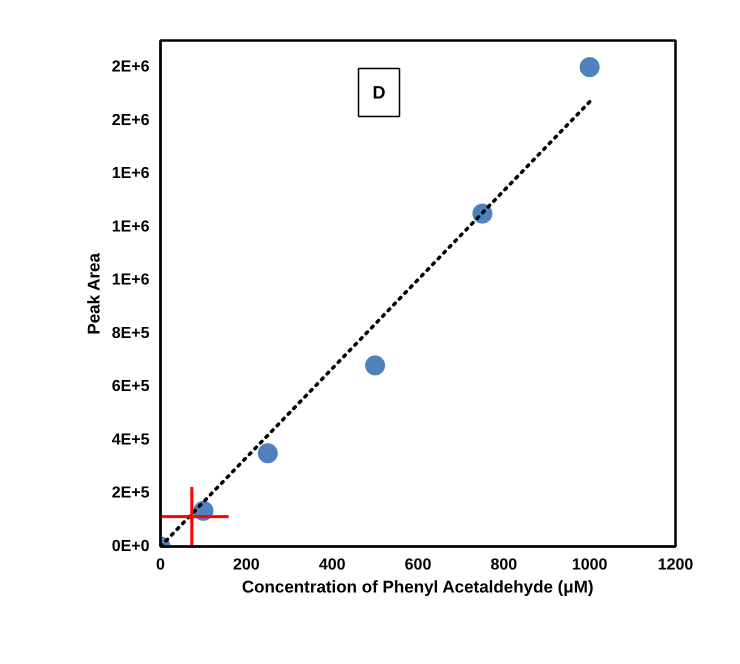  What do you see at coordinates (418, 587) in the screenshot?
I see `x-axis-title: Concentration of Phenyl Acetaldehyde (μM)` at bounding box center [418, 587].